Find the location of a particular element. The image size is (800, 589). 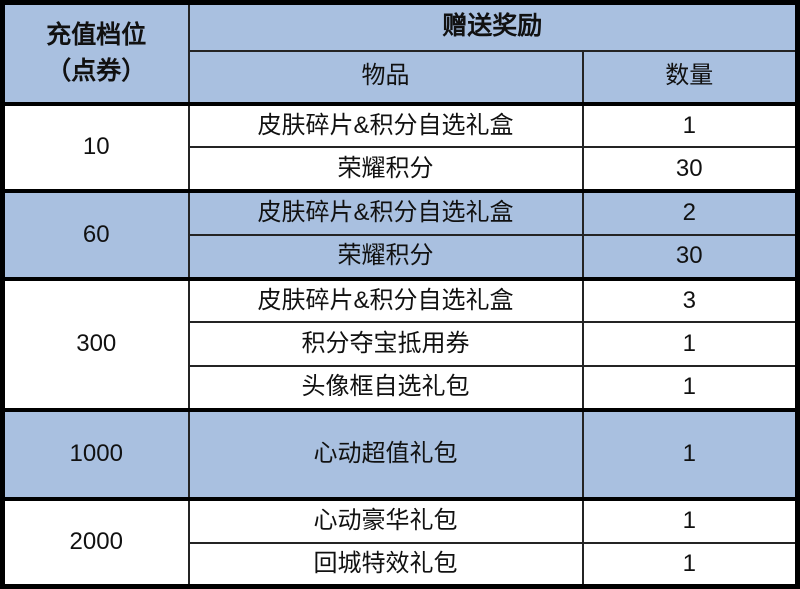

item-cell: 积分夺宝抵用券 is located at coordinates (385, 344).